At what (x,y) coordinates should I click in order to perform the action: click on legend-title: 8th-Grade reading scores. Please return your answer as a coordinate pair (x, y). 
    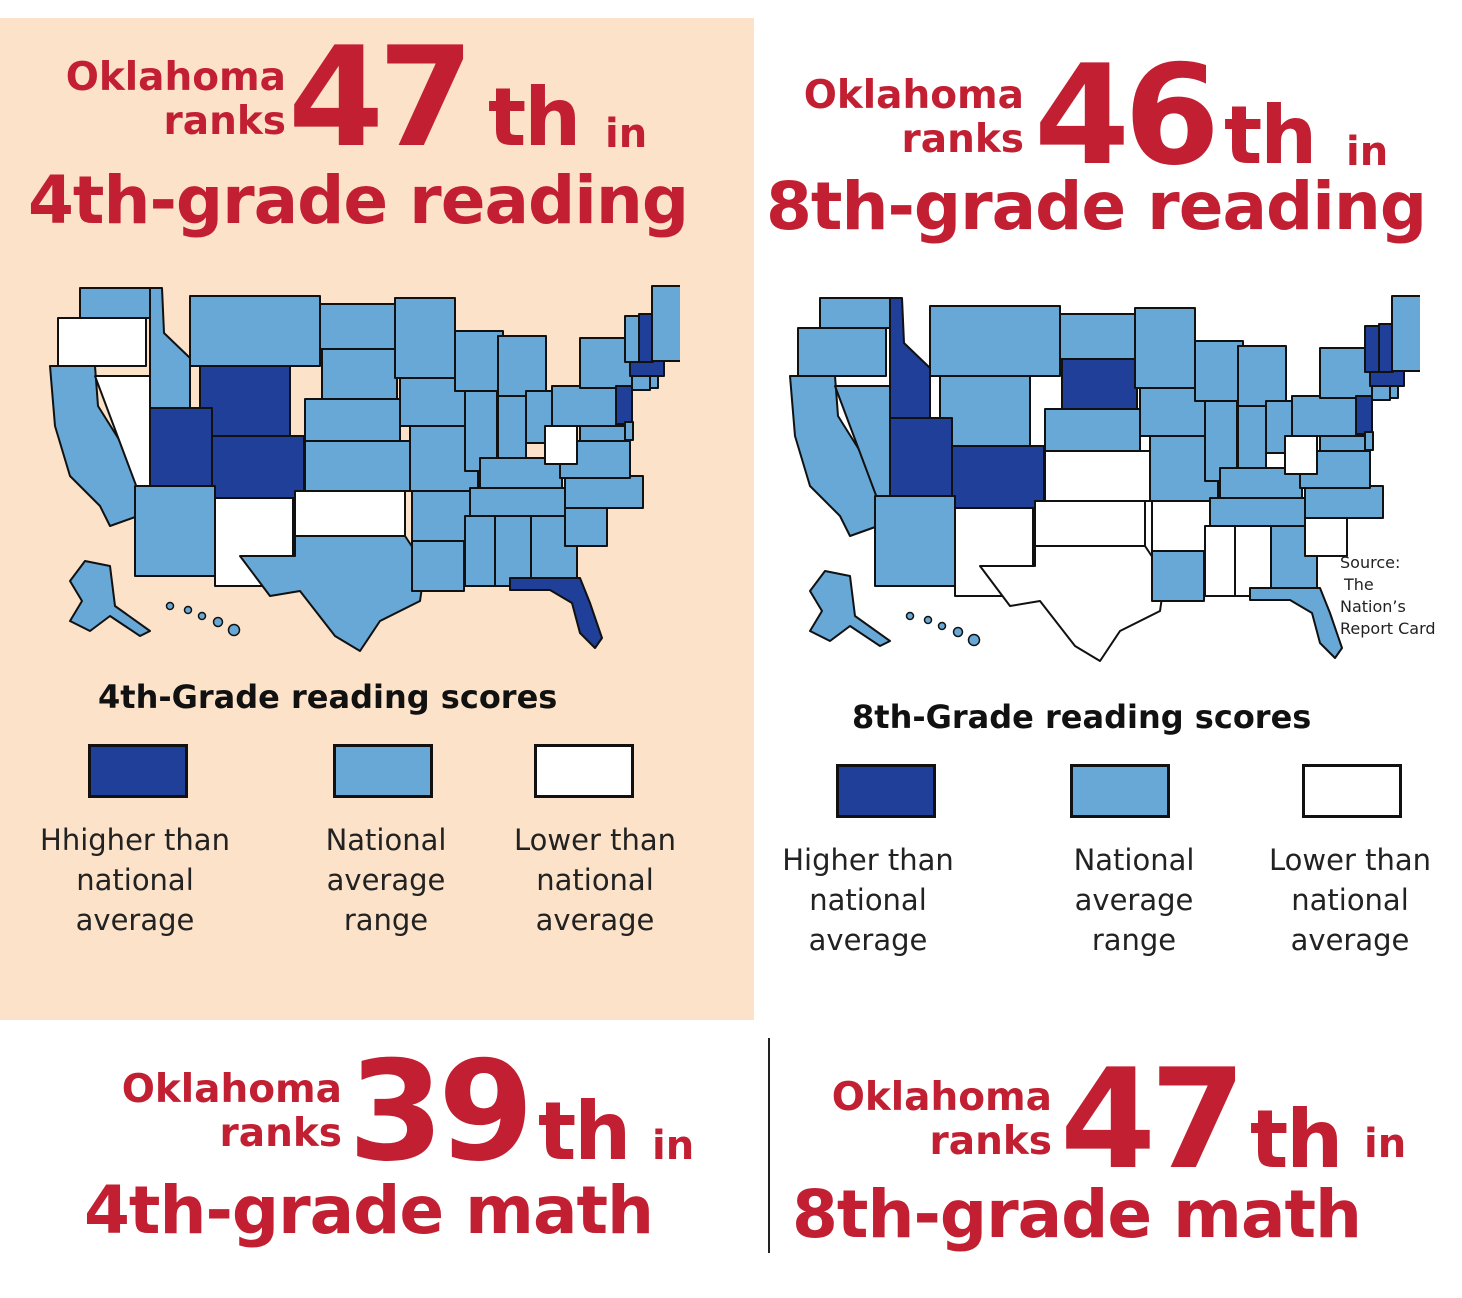
    Looking at the image, I should click on (1082, 717).